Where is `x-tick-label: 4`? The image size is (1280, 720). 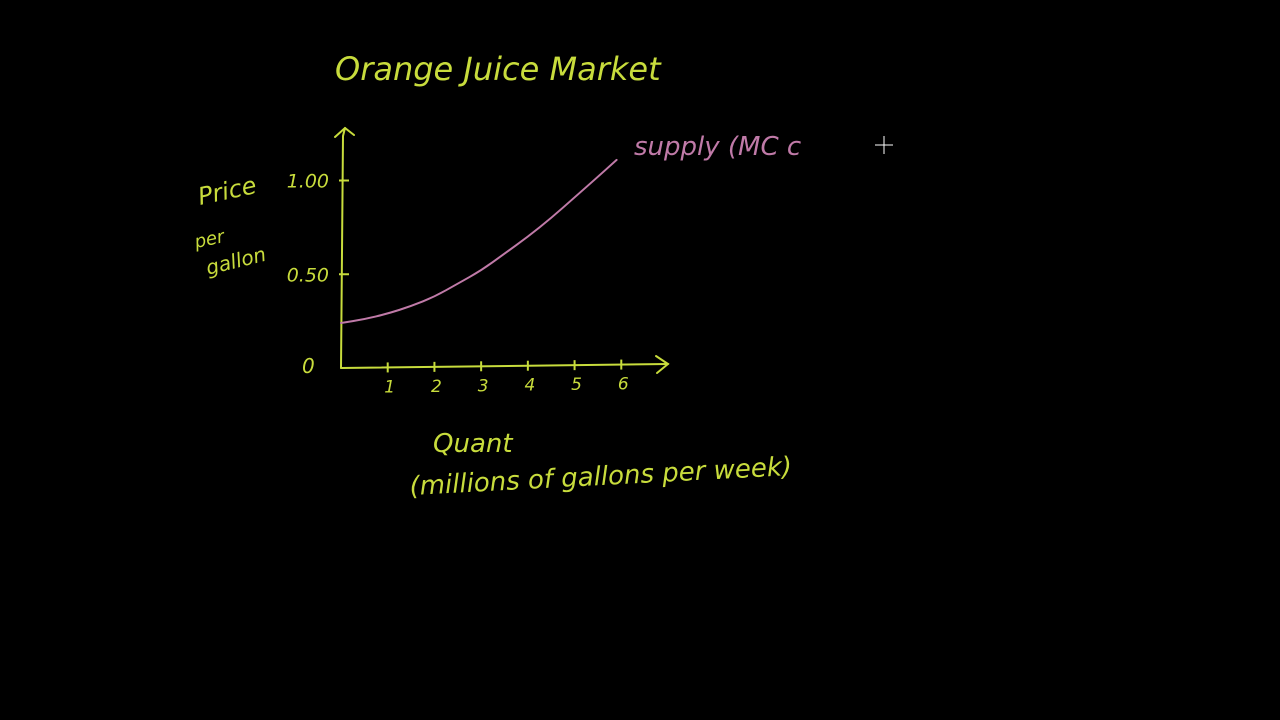 x-tick-label: 4 is located at coordinates (529, 386).